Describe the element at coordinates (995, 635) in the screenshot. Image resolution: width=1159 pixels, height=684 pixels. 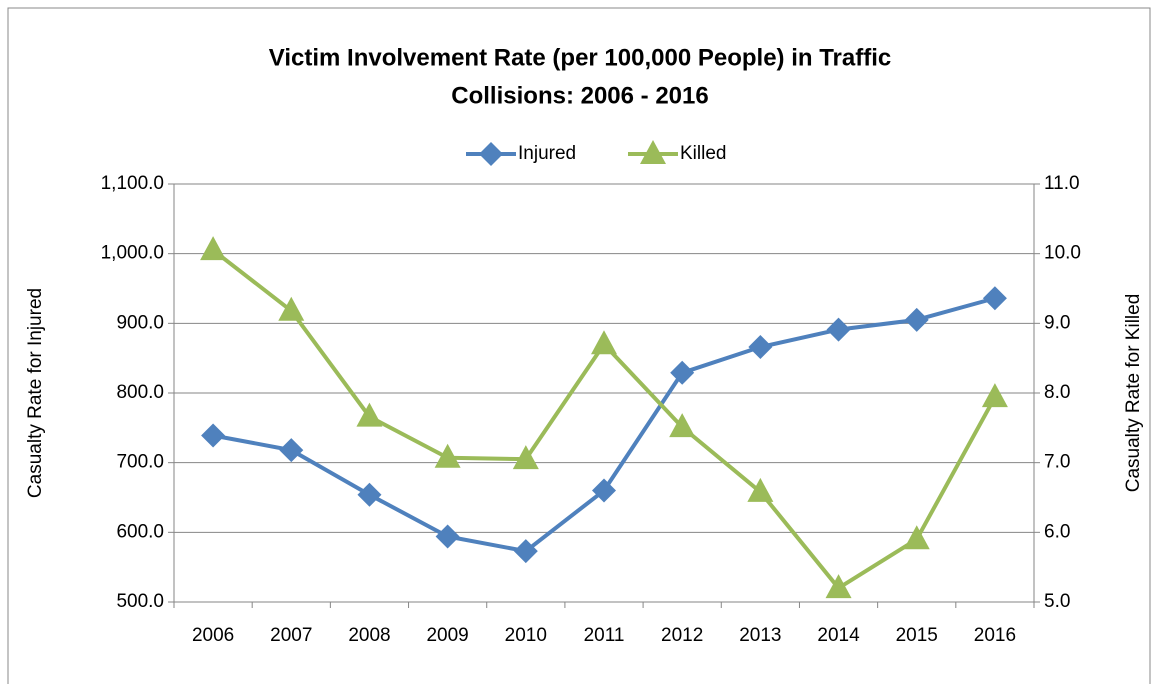
I see `x-tick-label: 2016` at that location.